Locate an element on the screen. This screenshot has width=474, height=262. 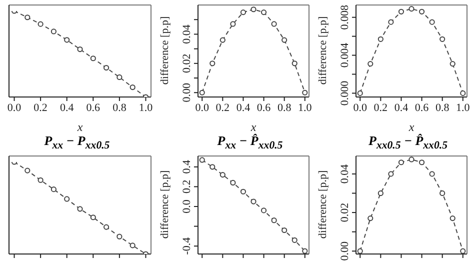
y-tick-label: 0.00 is located at coordinates (187, 92).